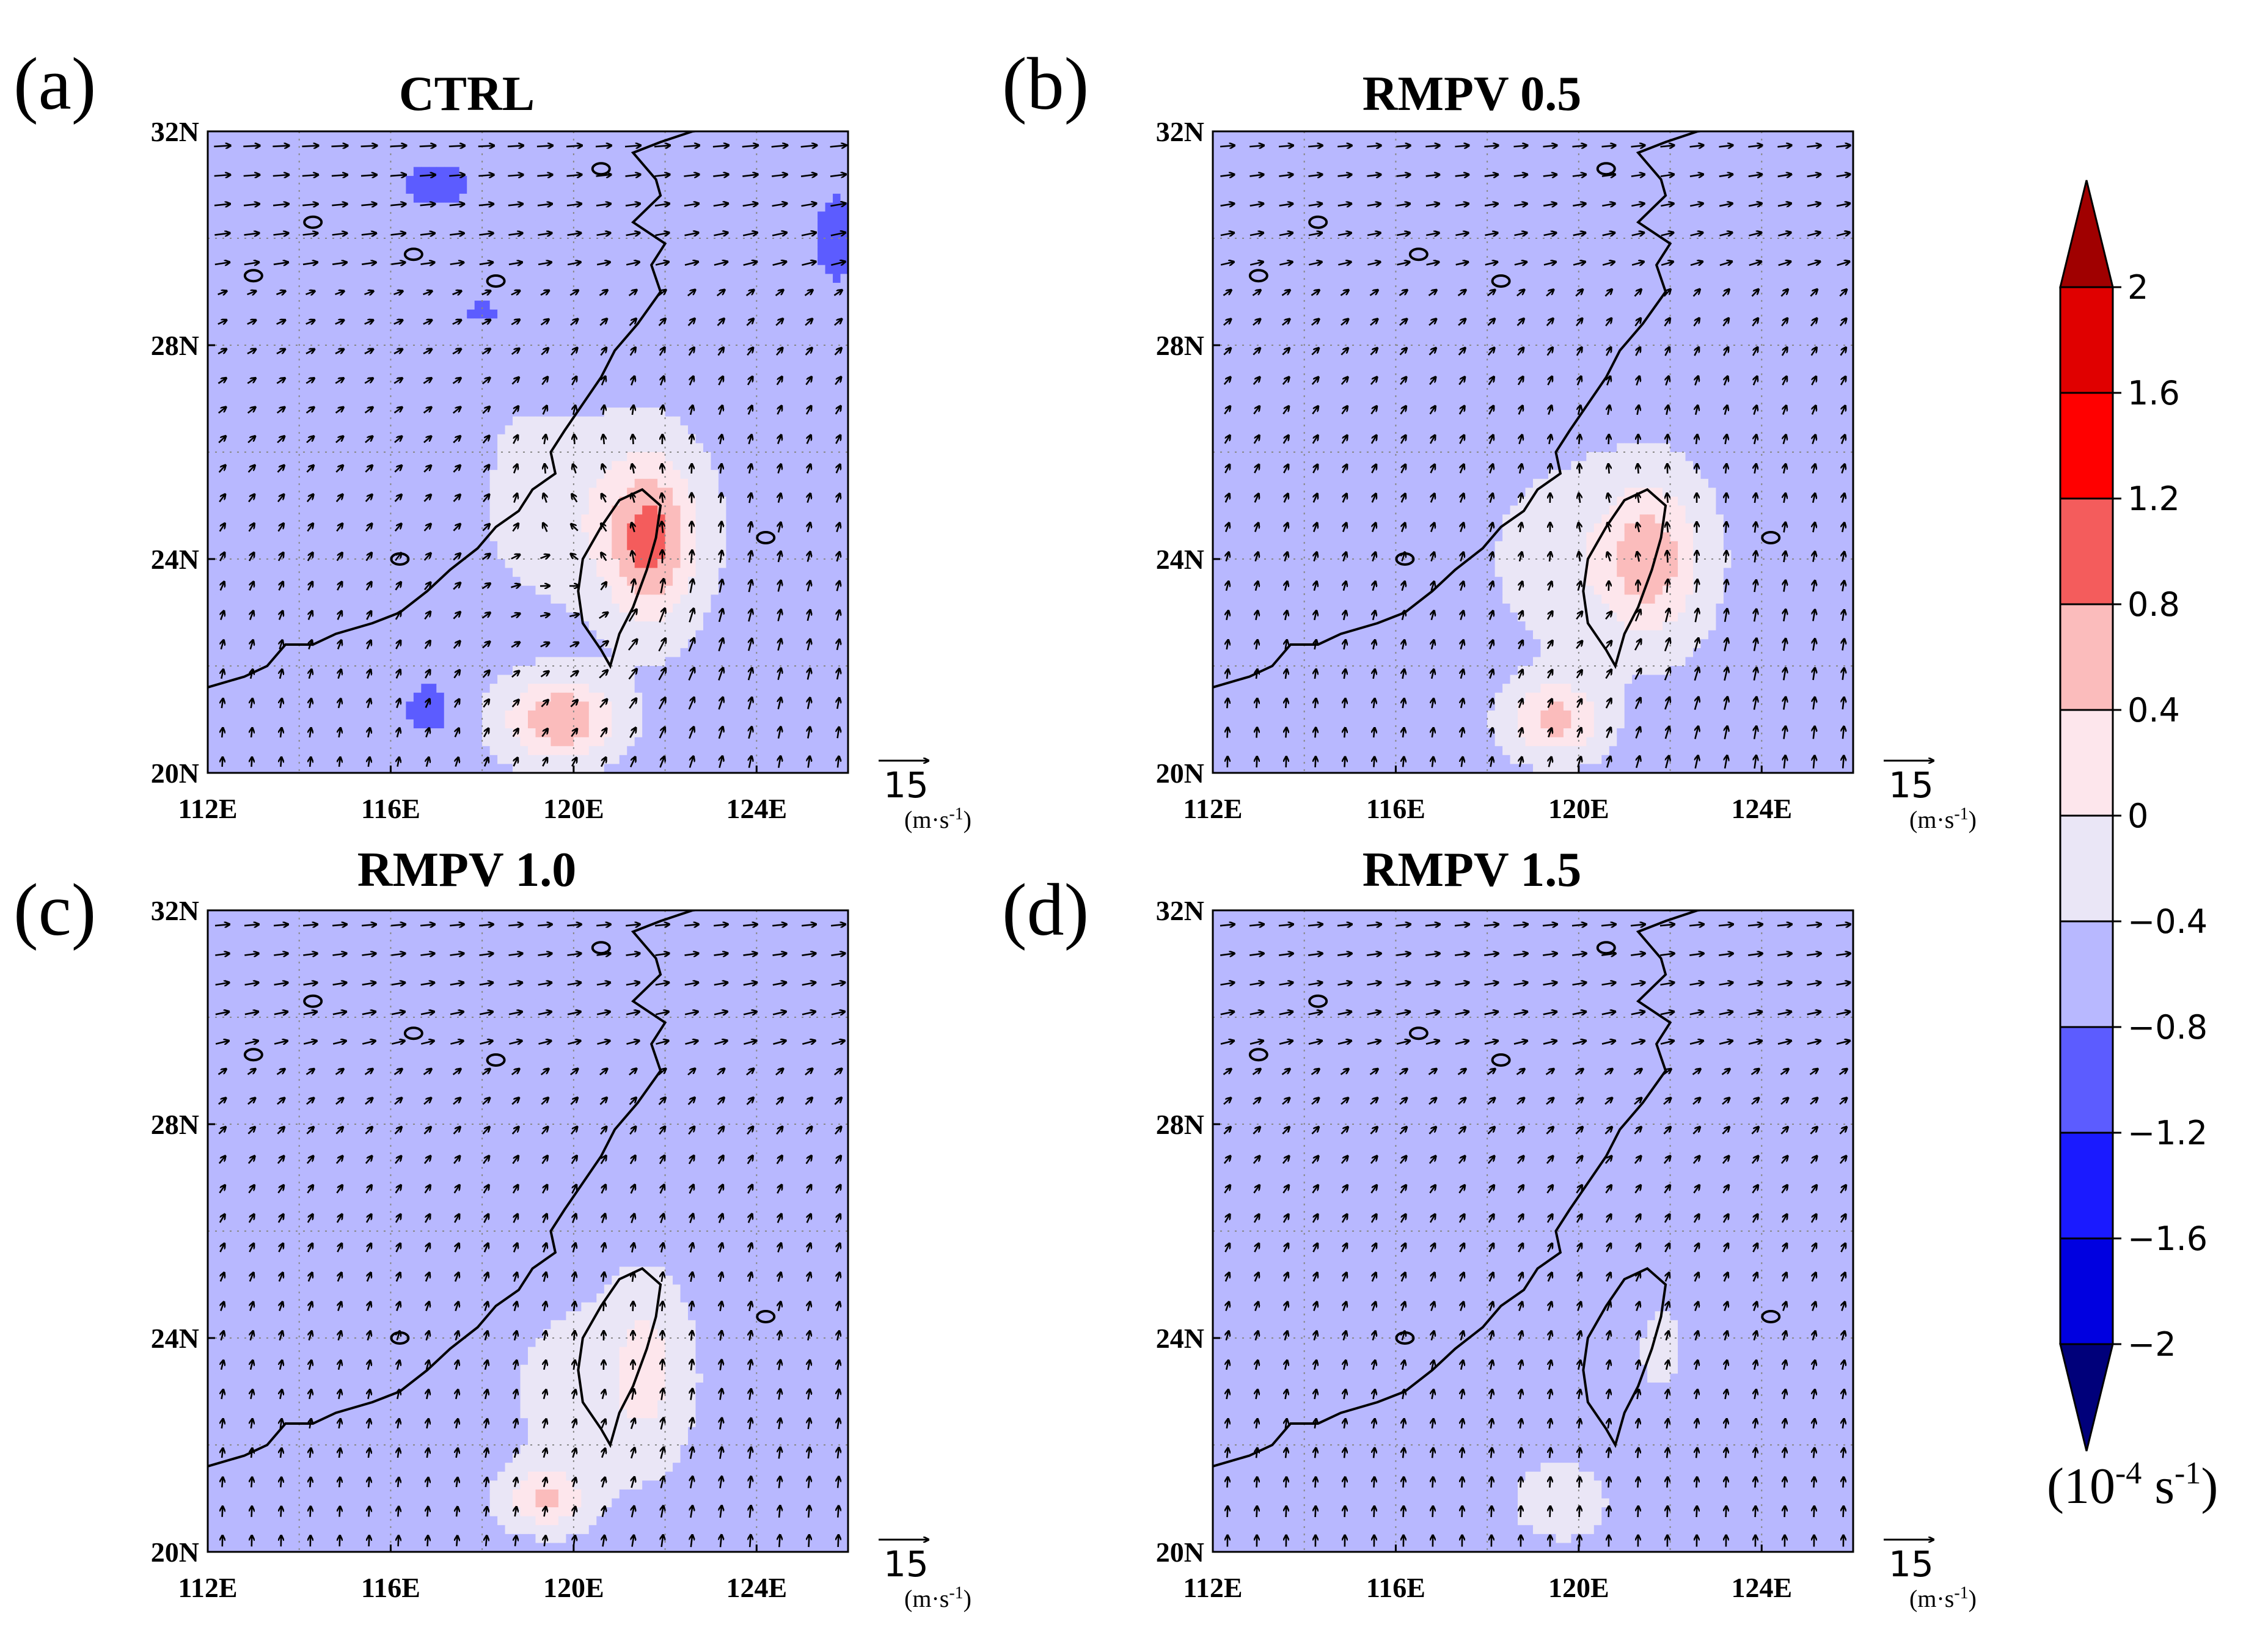 This screenshot has height=1638, width=2268. What do you see at coordinates (175, 346) in the screenshot?
I see `y-tick-label: 28N` at bounding box center [175, 346].